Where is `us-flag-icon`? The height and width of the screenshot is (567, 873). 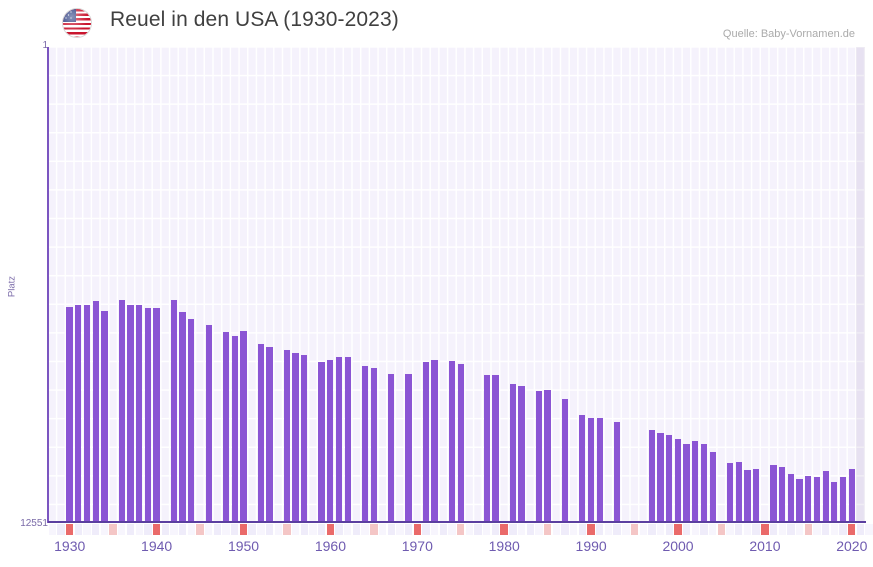
us-flag-icon is located at coordinates (77, 23).